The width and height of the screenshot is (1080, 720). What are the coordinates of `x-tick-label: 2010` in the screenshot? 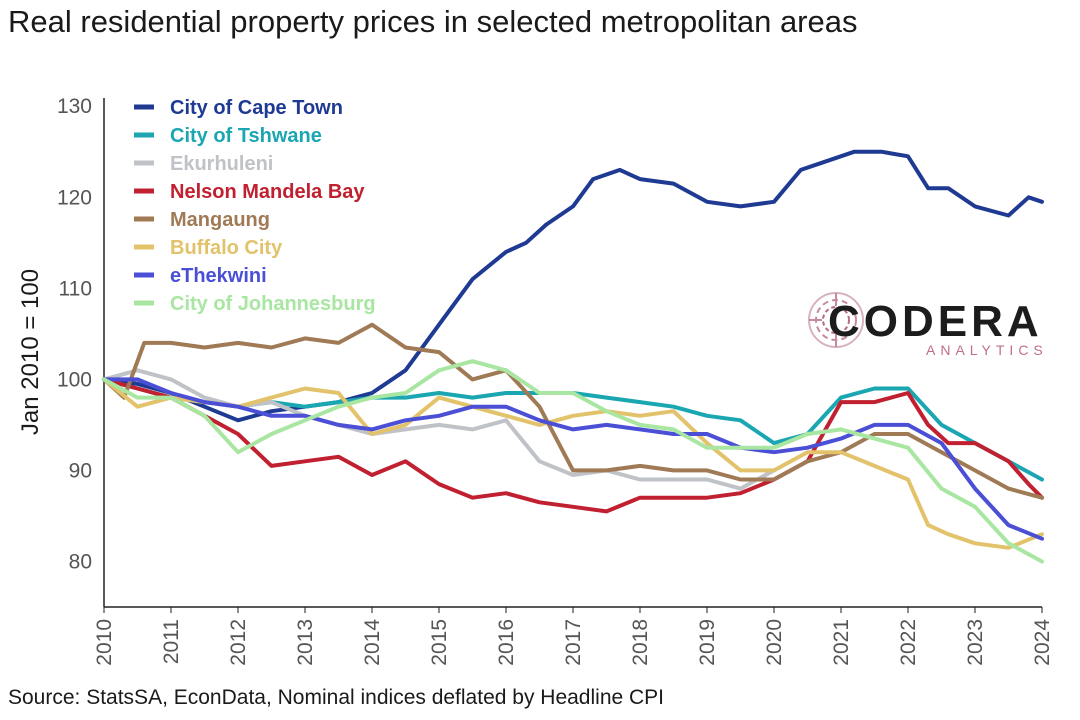 It's located at (104, 642).